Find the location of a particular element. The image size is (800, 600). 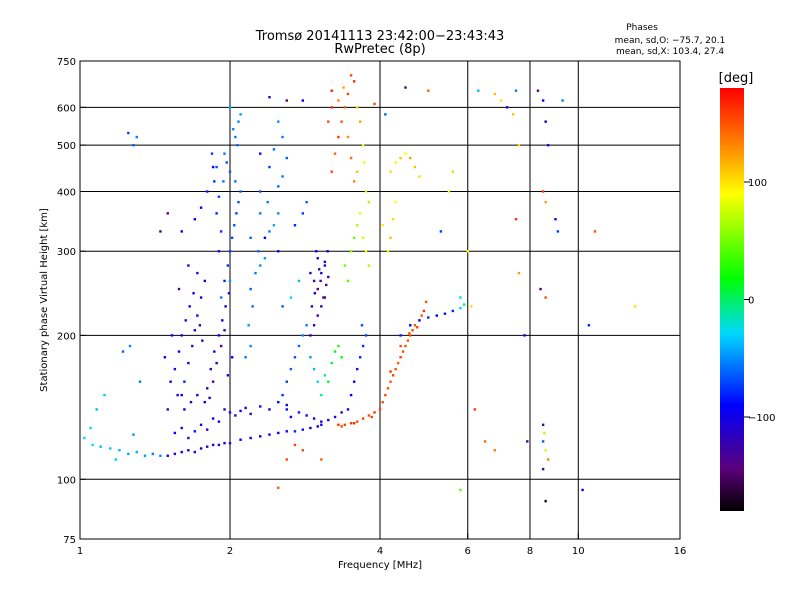

chart-title: Tromsø 20141113 23:42:00−23:43:43 is located at coordinates (380, 36).